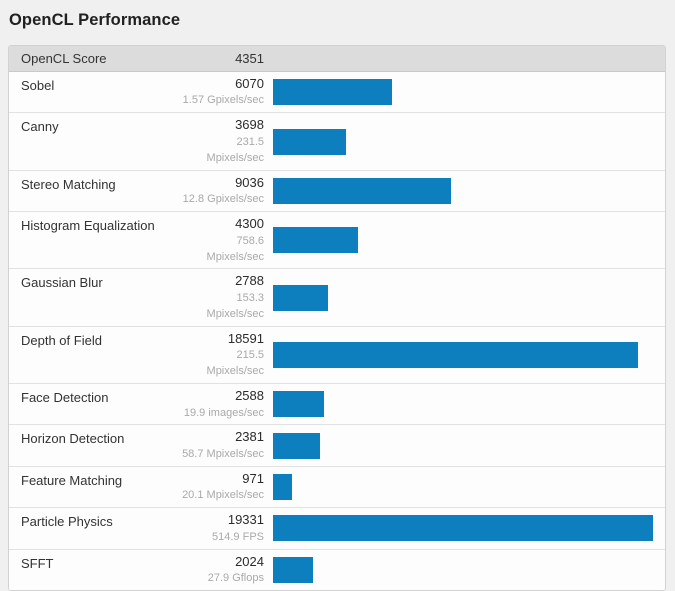  Describe the element at coordinates (62, 283) in the screenshot. I see `benchmark-name: Gaussian Blur` at that location.